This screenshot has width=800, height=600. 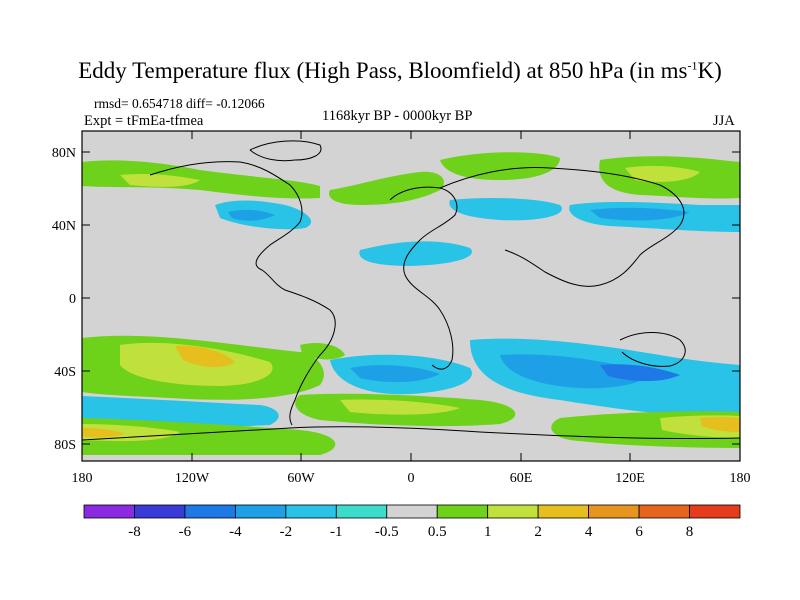 What do you see at coordinates (640, 373) in the screenshot?
I see `sh-negative-indian-peak` at bounding box center [640, 373].